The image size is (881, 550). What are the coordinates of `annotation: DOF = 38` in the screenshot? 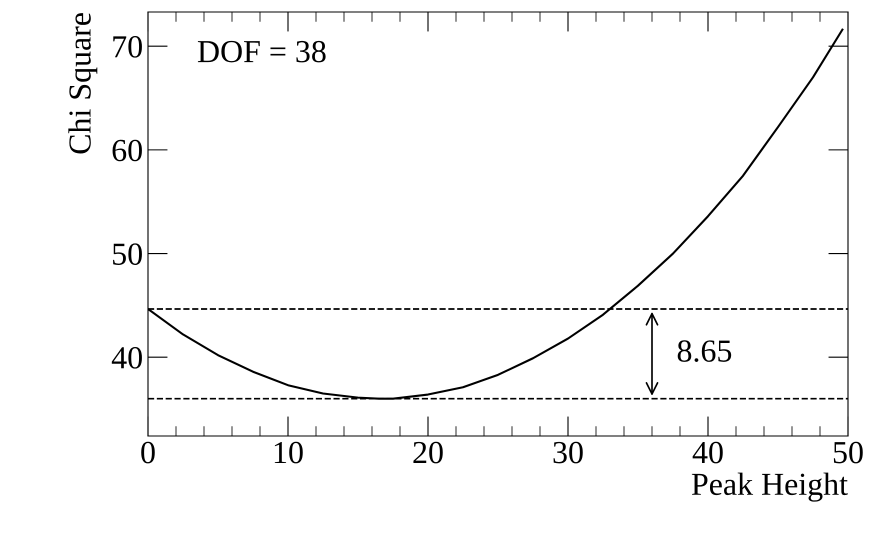 It's located at (262, 51).